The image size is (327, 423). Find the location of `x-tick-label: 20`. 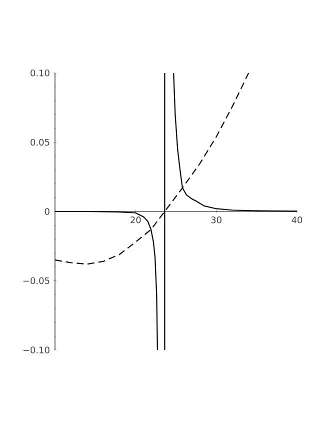

x-tick-label: 20 is located at coordinates (135, 220).